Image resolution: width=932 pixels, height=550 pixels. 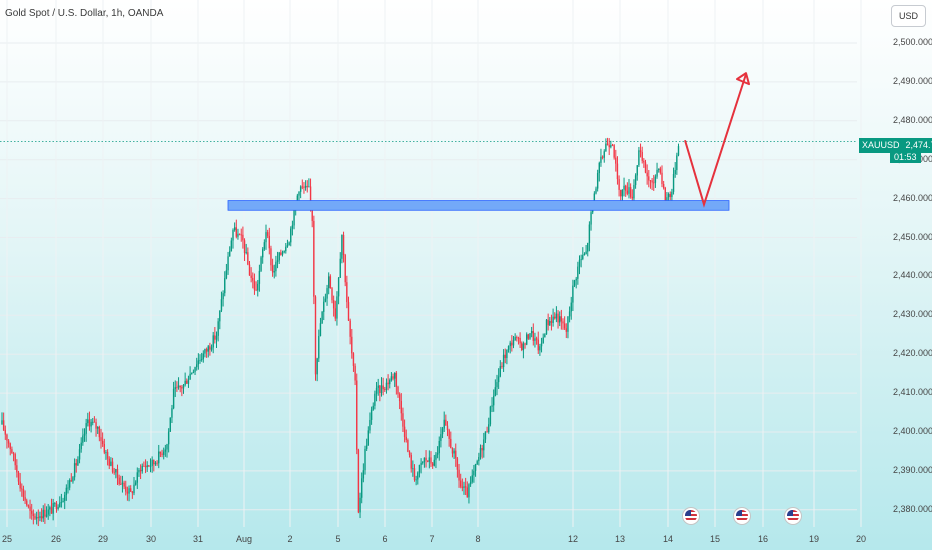 I want to click on y-tick-label: 2,410.000, so click(x=912, y=392).